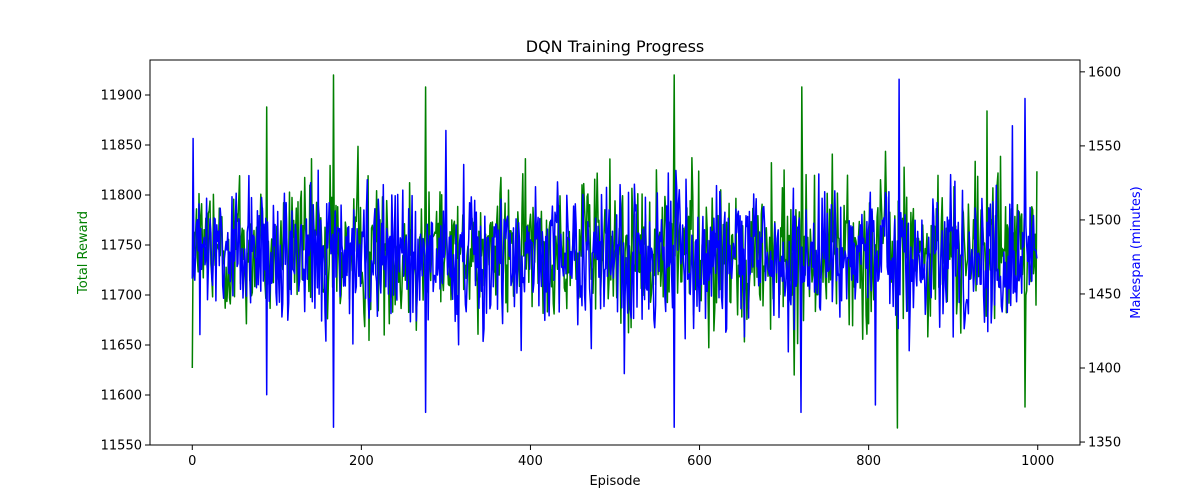  Describe the element at coordinates (192, 461) in the screenshot. I see `x-tick-label: 0` at that location.